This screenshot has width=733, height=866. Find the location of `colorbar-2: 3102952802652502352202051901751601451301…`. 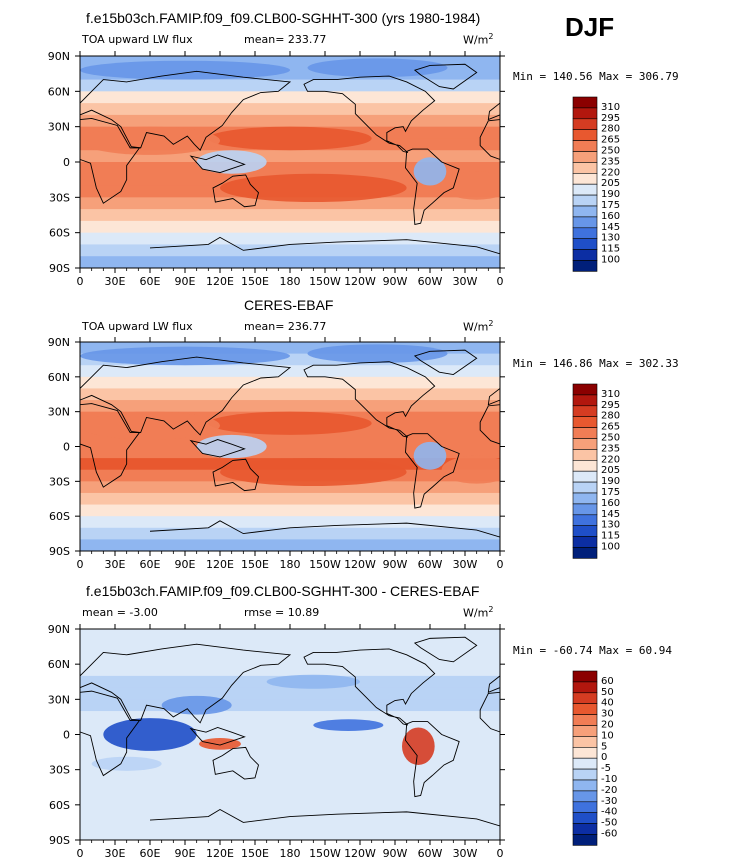

colorbar-2: 3102952802652502352202051901751601451301… is located at coordinates (596, 471).